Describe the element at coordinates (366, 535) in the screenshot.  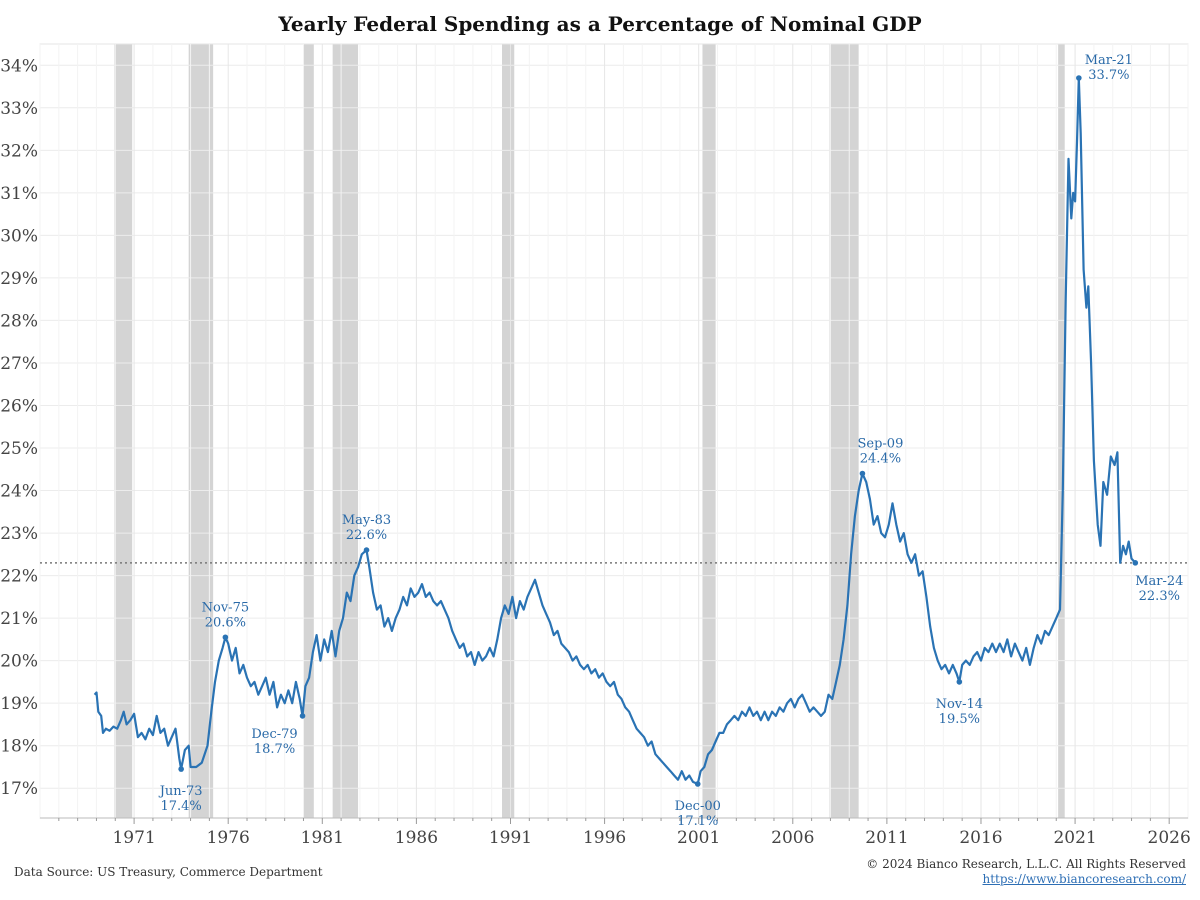
I see `annotation-value: 22.6%` at that location.